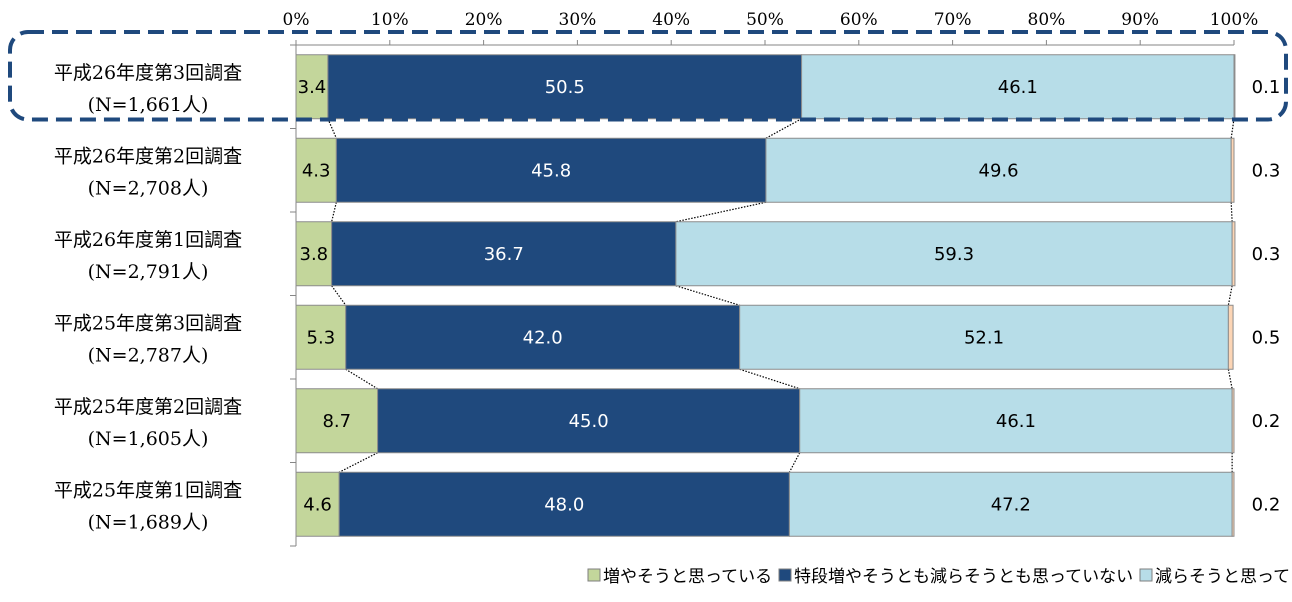 This screenshot has height=602, width=1292. Describe the element at coordinates (1223, 577) in the screenshot. I see `legend-label: 減らそうと思っている` at that location.